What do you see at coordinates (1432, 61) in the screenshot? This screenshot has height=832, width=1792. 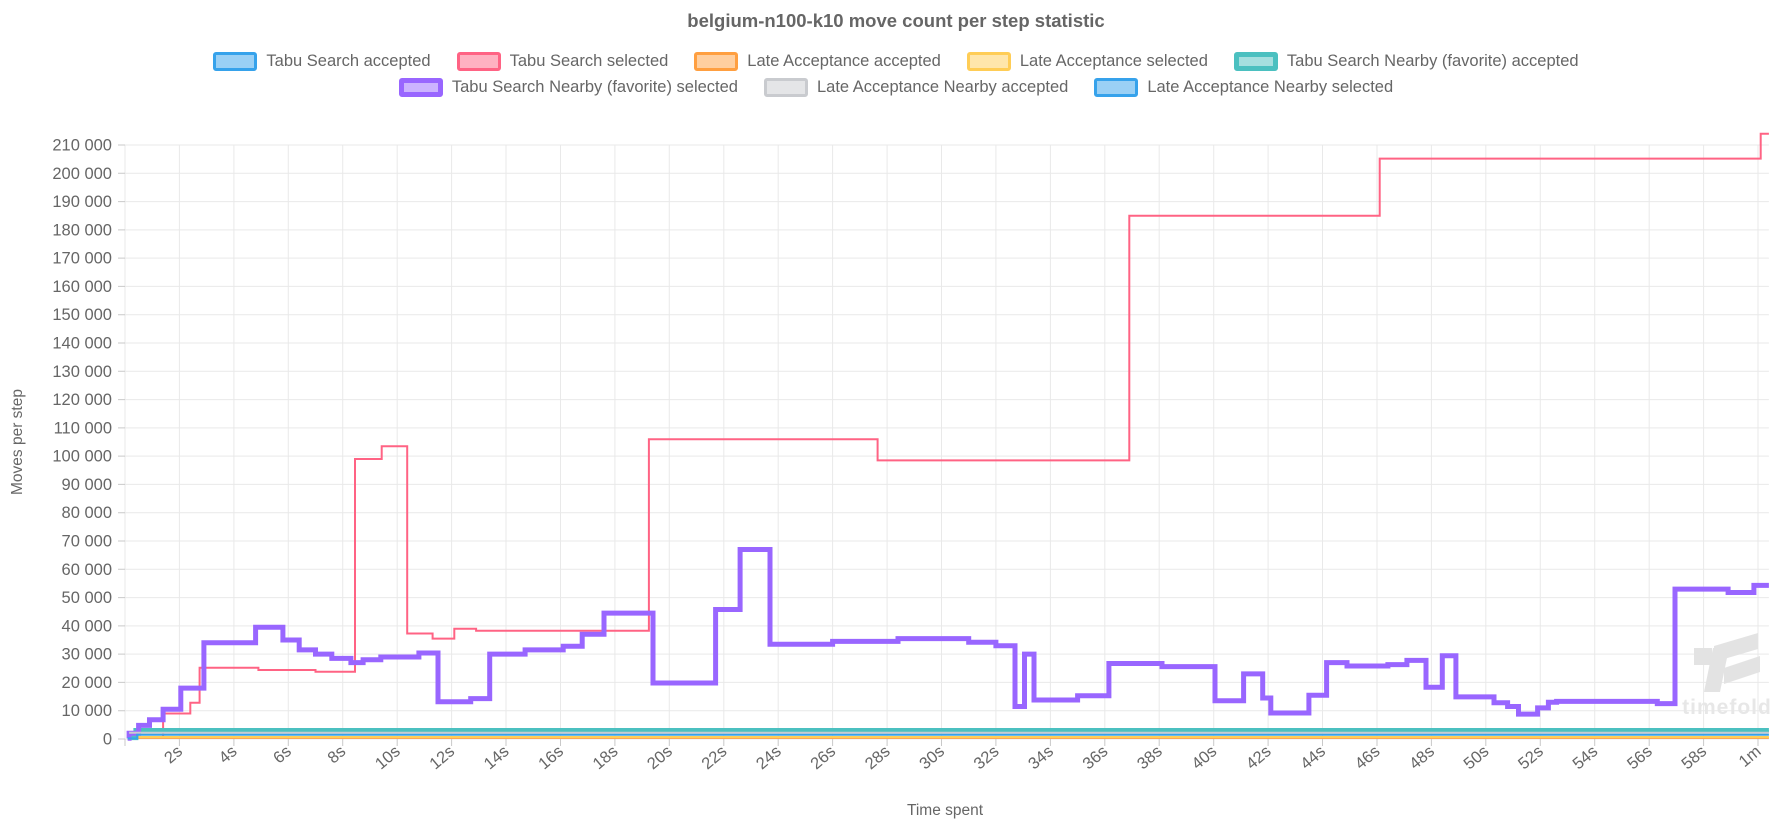 I see `legend-label: Tabu Search Nearby (favorite) accepted` at bounding box center [1432, 61].